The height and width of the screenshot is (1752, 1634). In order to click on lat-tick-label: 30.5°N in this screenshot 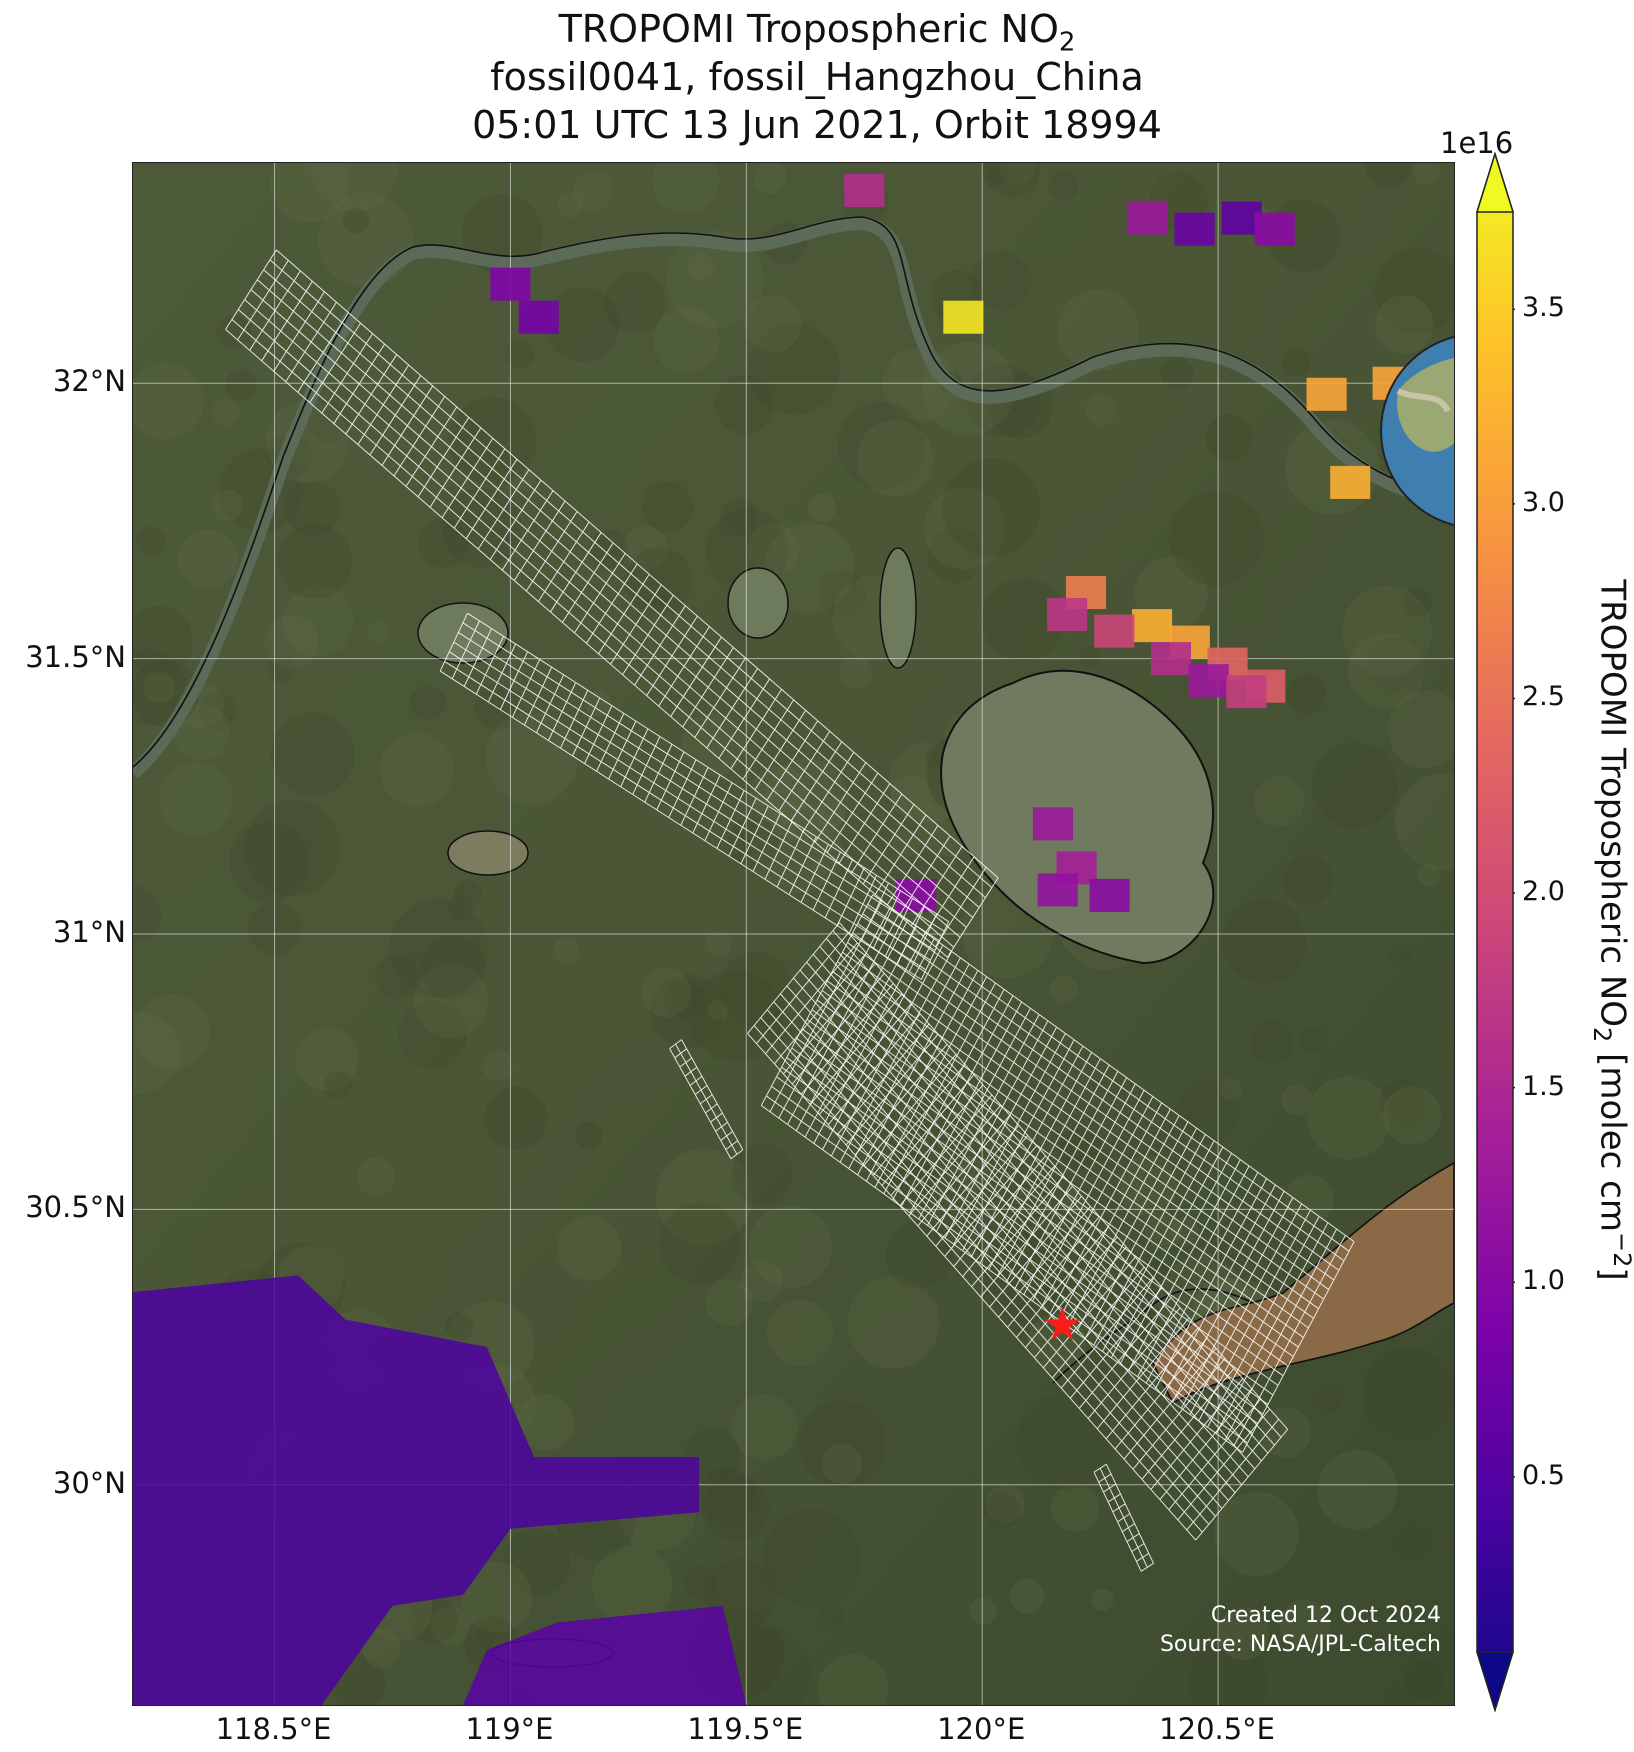, I will do `click(75, 1207)`.